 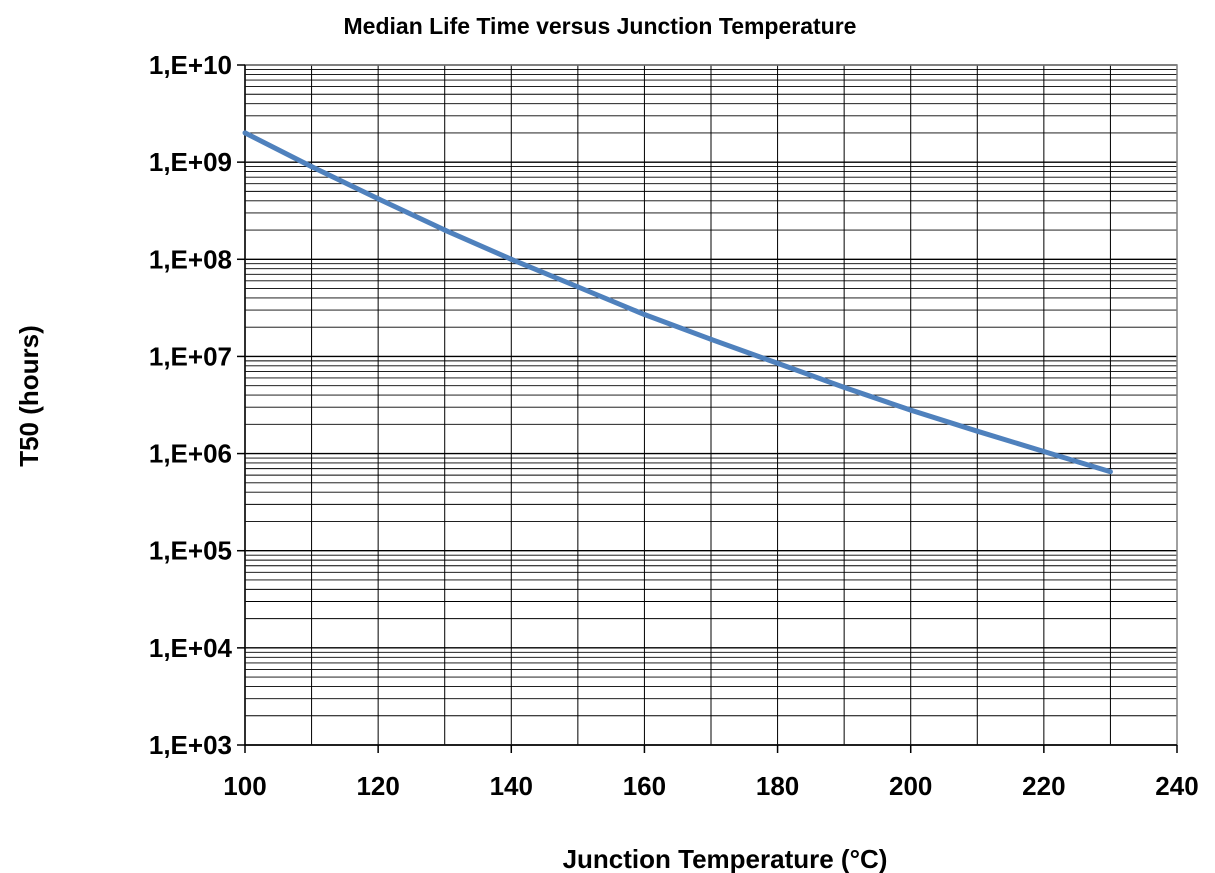 What do you see at coordinates (725, 858) in the screenshot?
I see `x-axis-title: Junction Temperature (°C)` at bounding box center [725, 858].